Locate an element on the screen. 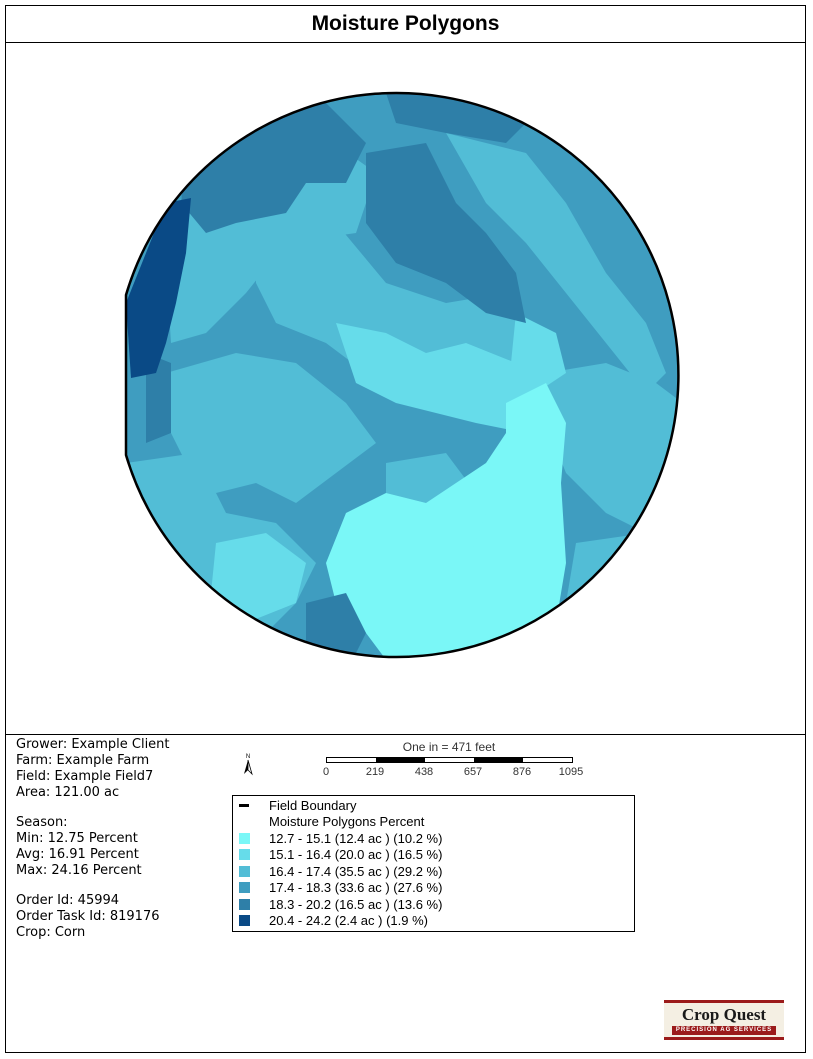  scale-bar-graphic is located at coordinates (449, 760).